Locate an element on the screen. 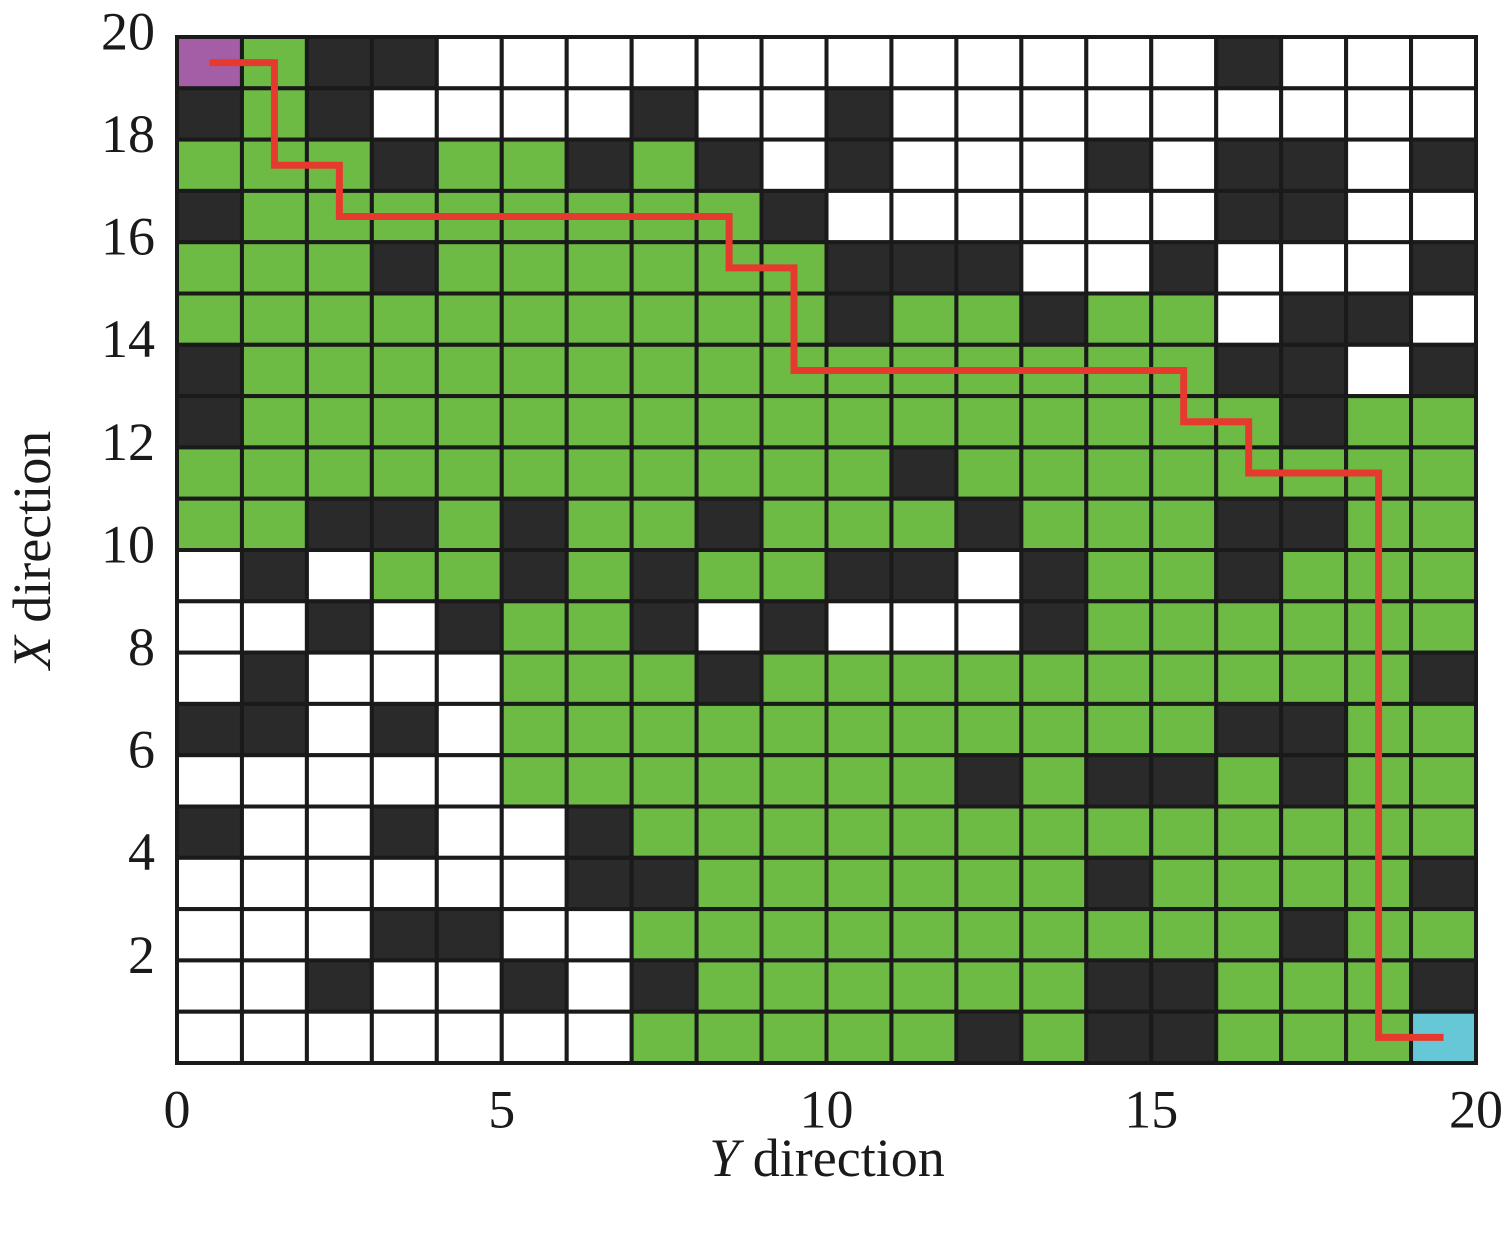 This screenshot has width=1512, height=1234. x-tick-label: 0 is located at coordinates (177, 1109).